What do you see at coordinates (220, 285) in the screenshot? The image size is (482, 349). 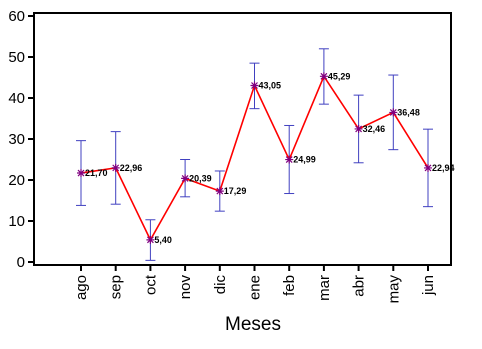 I see `x-tick-label: dic` at bounding box center [220, 285].